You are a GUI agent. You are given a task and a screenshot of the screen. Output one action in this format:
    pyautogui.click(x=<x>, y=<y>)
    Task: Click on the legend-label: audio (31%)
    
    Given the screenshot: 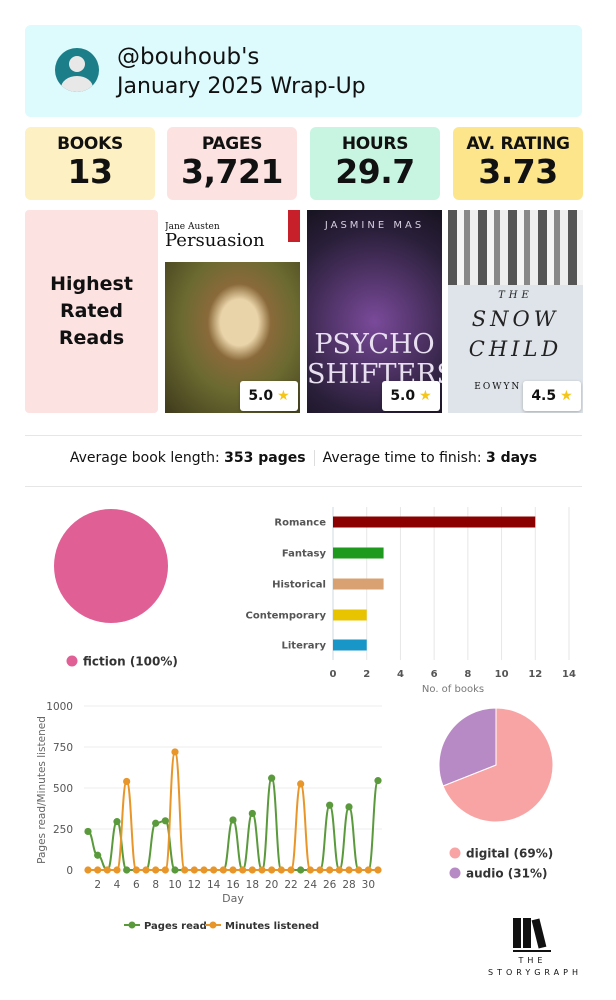 What is the action you would take?
    pyautogui.click(x=506, y=874)
    